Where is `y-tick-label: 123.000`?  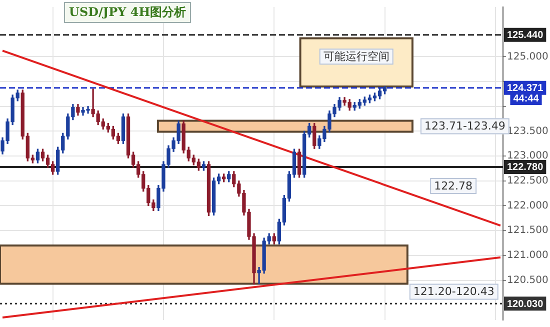 y-tick-label: 123.000 is located at coordinates (527, 156).